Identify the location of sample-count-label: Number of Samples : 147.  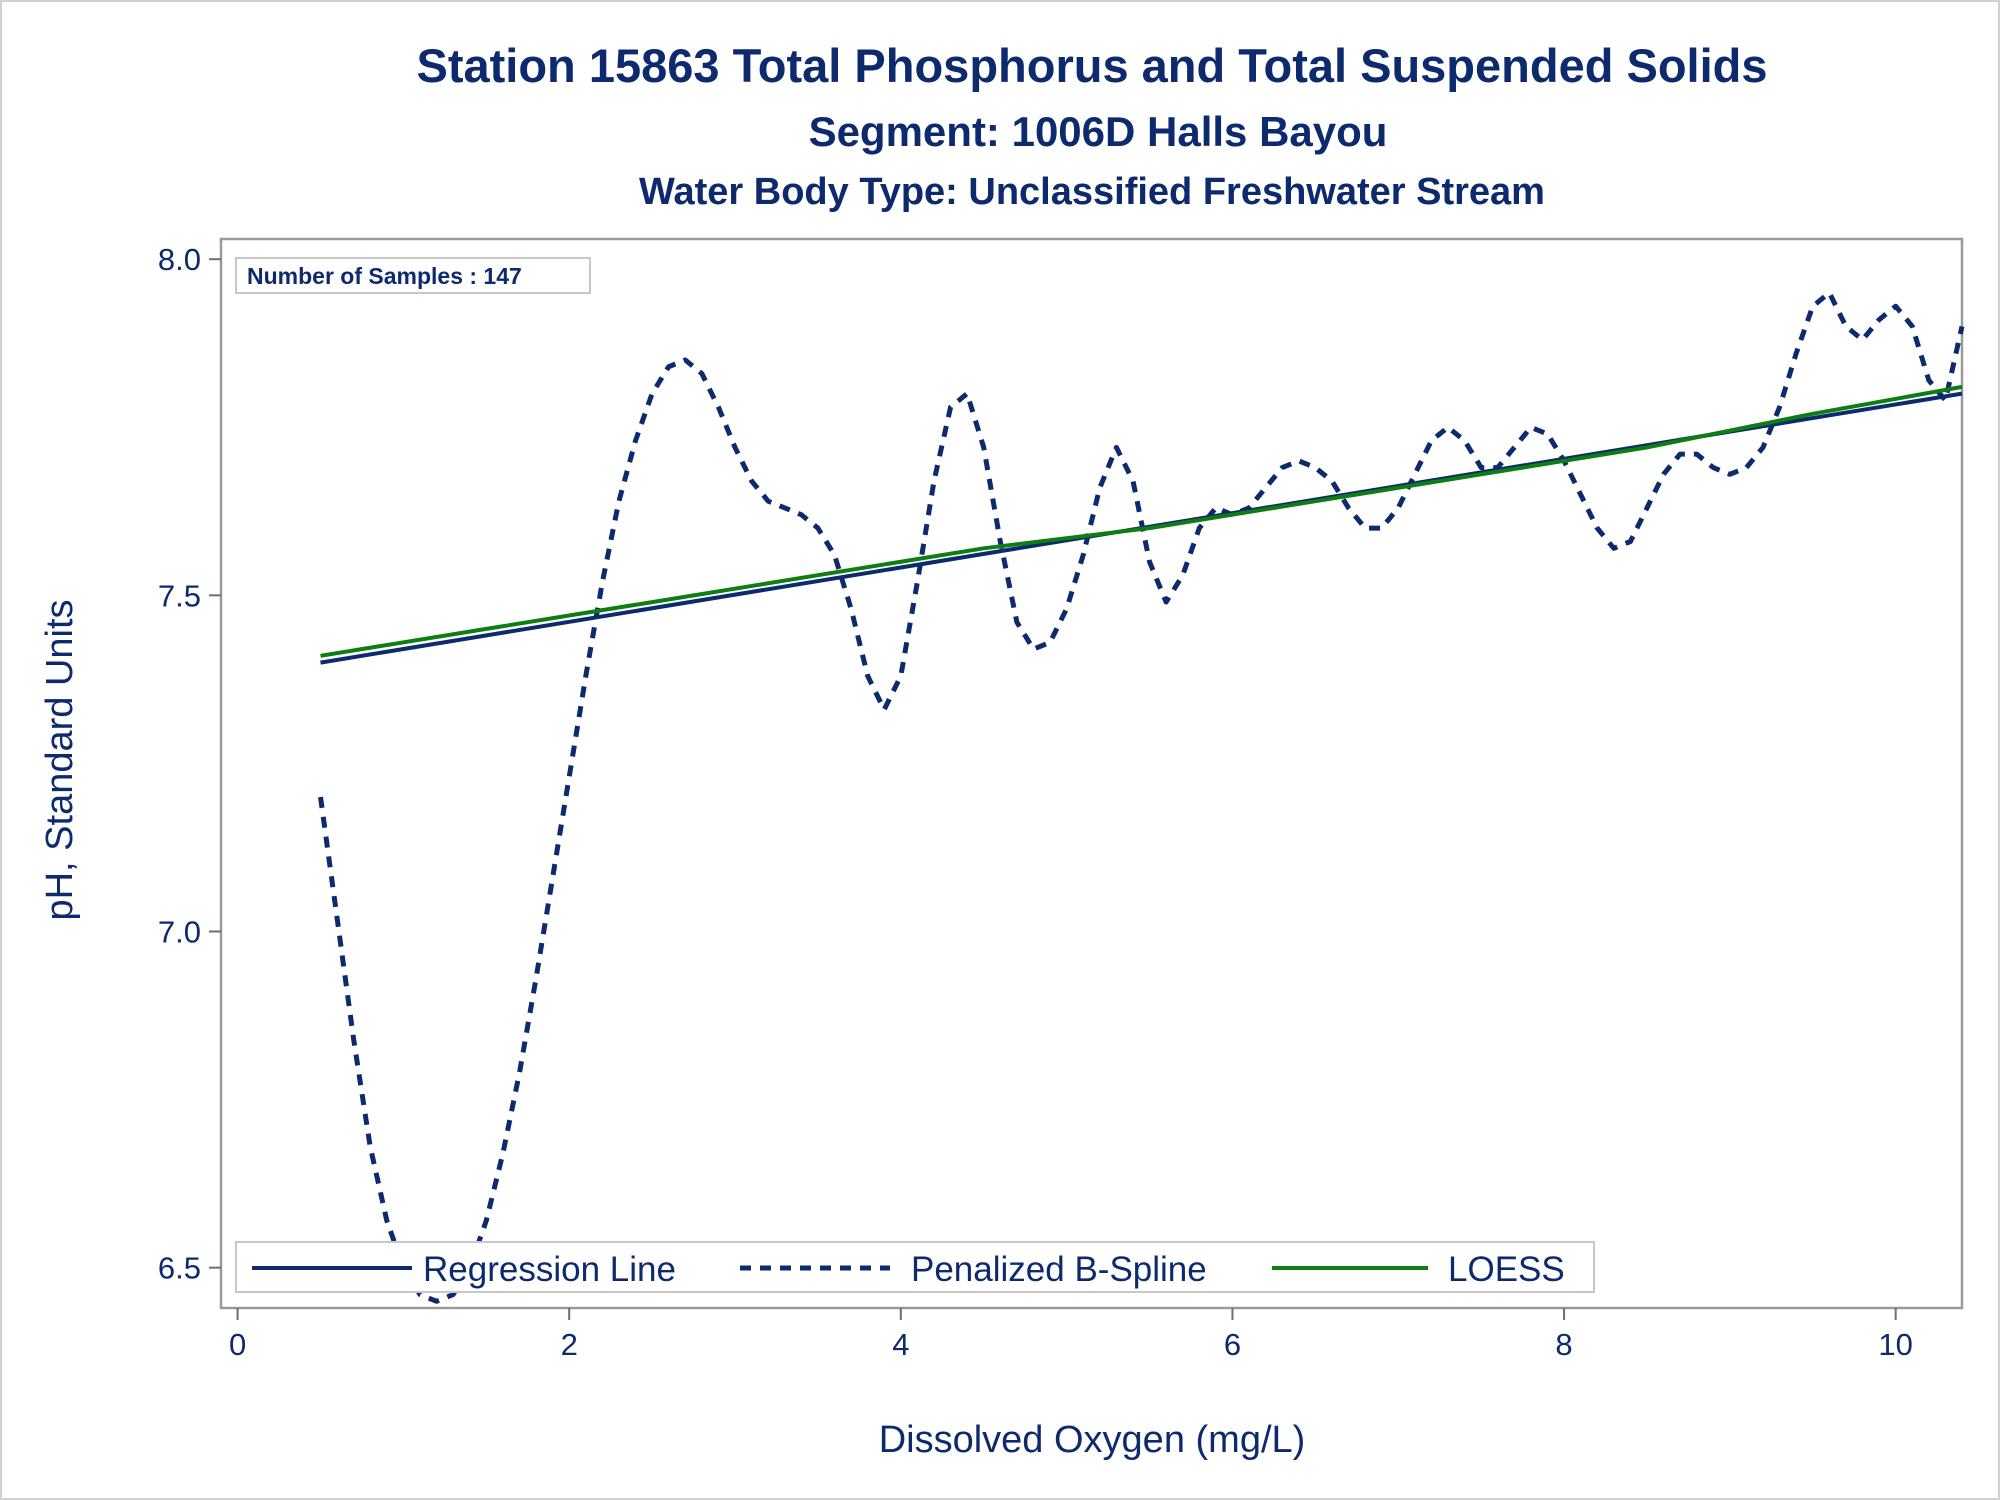
(384, 276).